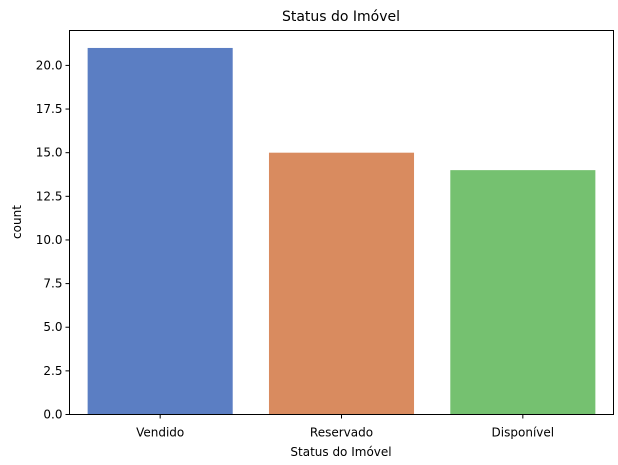 The width and height of the screenshot is (618, 465). I want to click on y-tick-label: 0.0, so click(52, 415).